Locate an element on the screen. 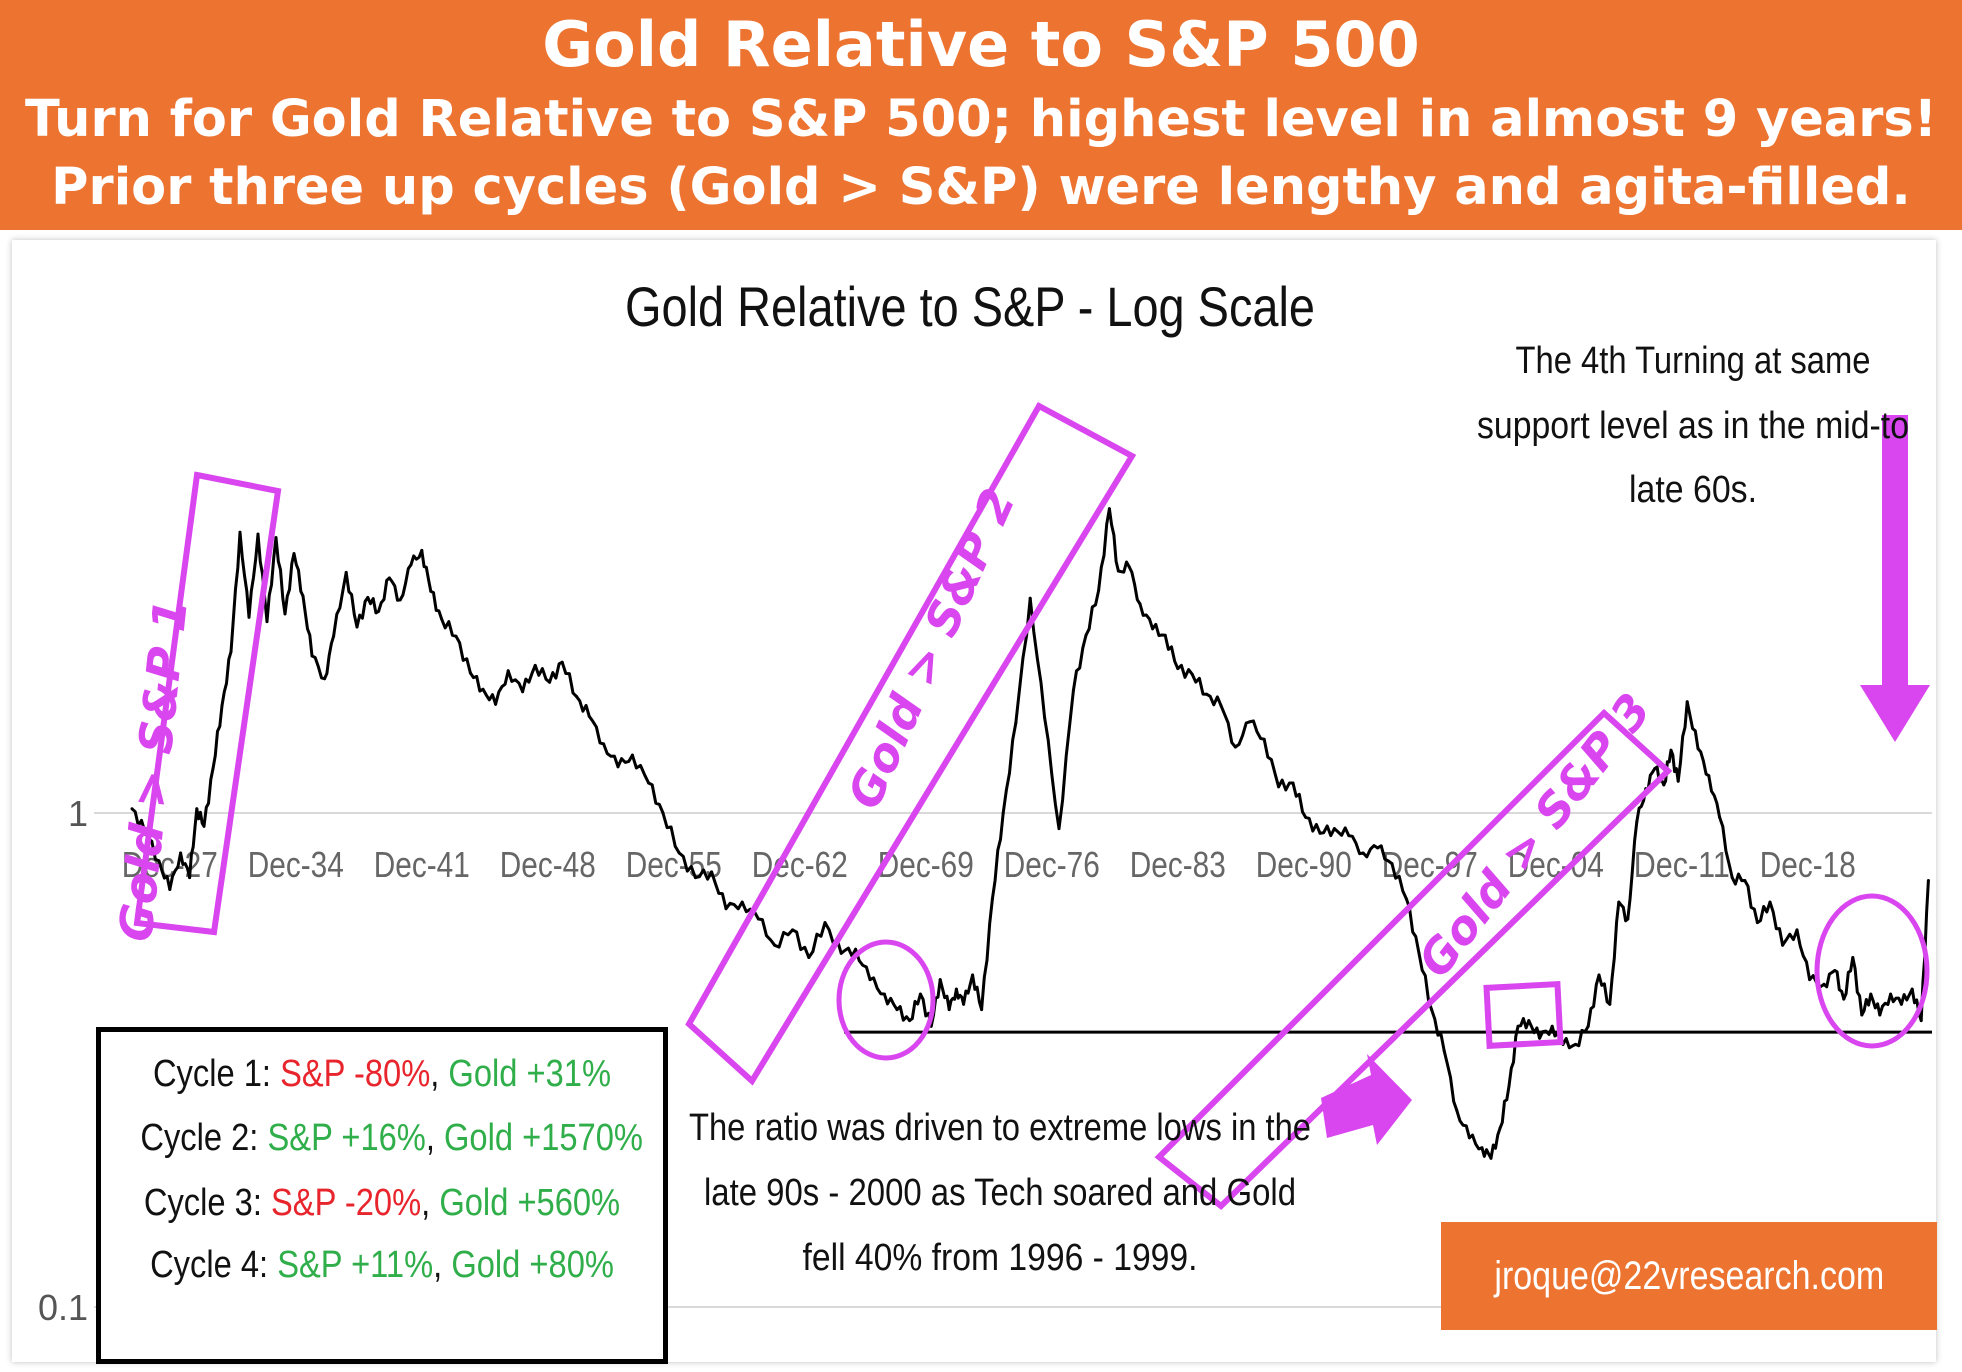  late-60s-support-circle is located at coordinates (886, 1000).